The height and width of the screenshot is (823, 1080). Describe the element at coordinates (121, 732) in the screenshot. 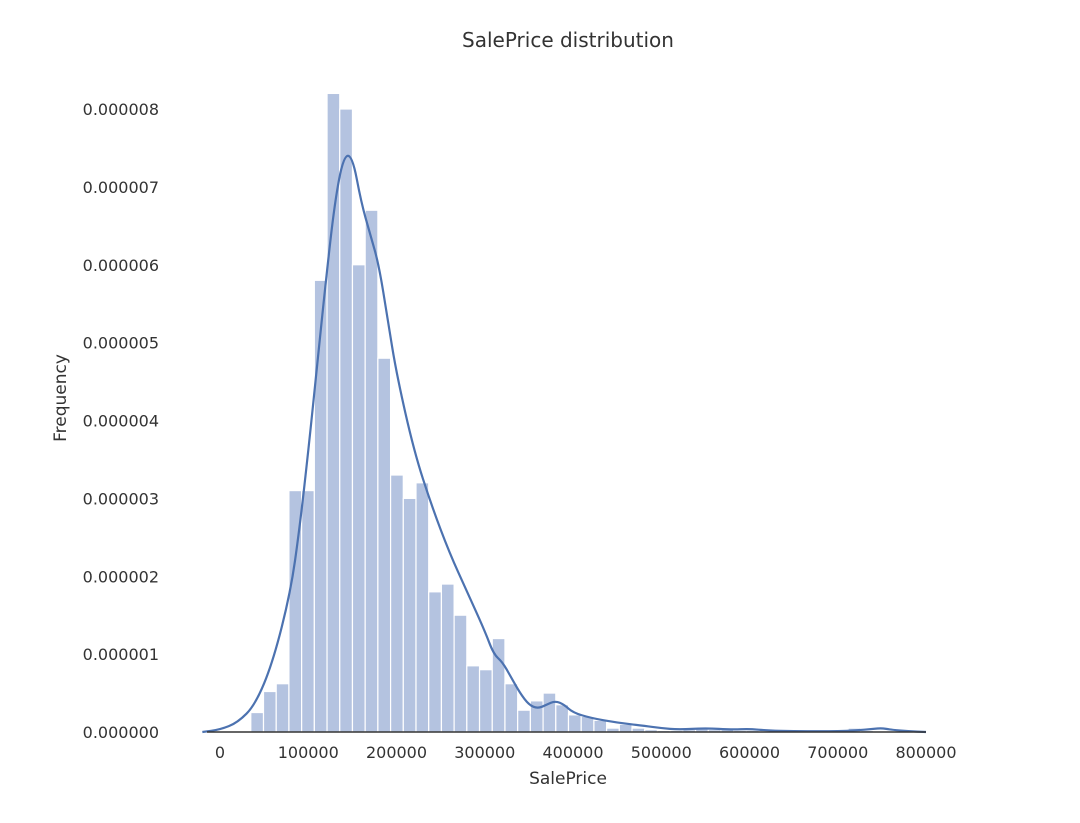

I see `y-tick-label: 0.000000` at that location.